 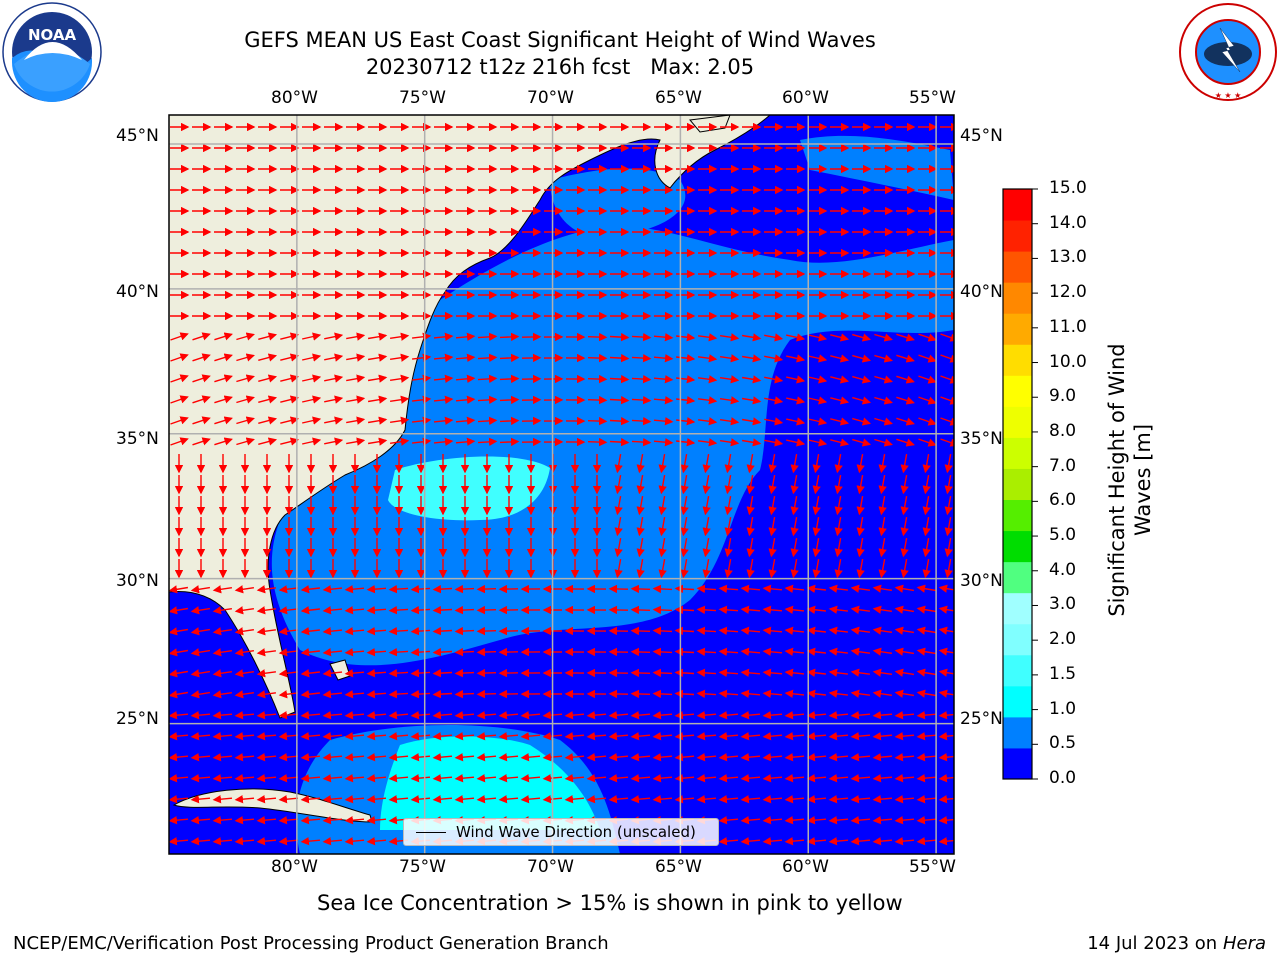 I want to click on date-stamp: 14 Jul 2023 on Hera, so click(x=1176, y=943).